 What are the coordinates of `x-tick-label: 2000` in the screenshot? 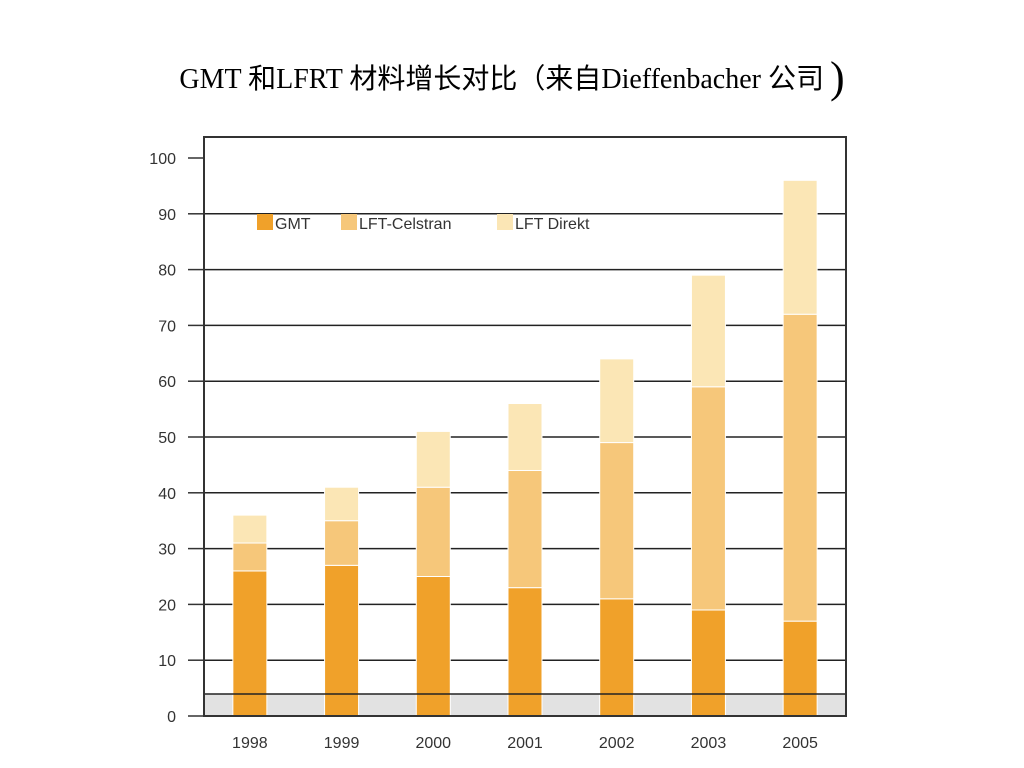 It's located at (433, 743).